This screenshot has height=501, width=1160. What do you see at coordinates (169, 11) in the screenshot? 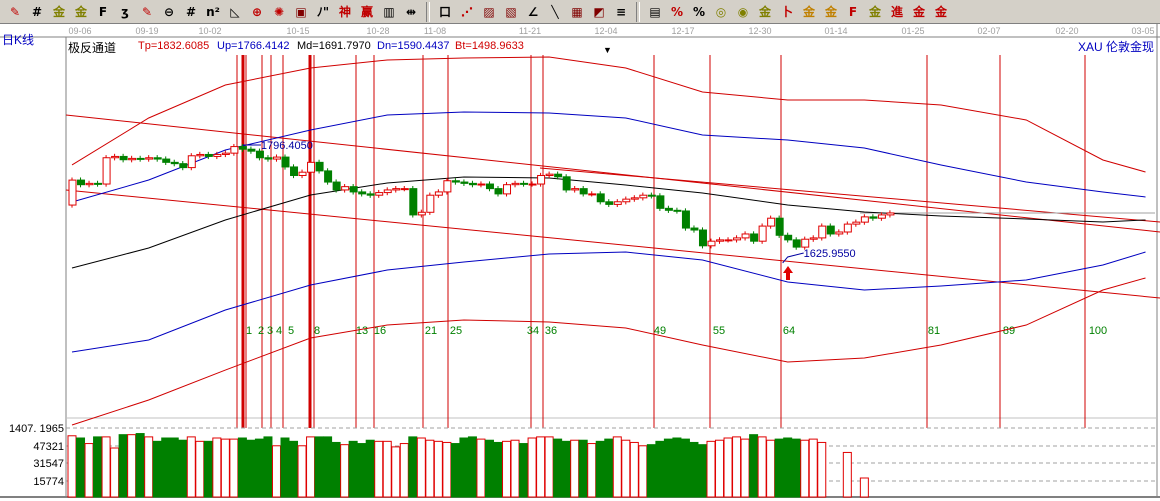
I see `circle-icon: ⊖` at bounding box center [169, 11].